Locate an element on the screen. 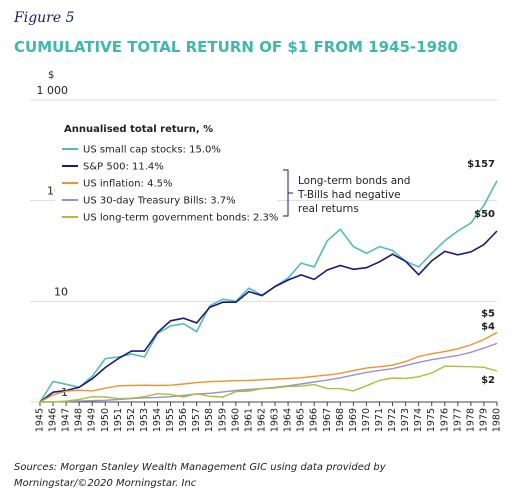 This screenshot has height=497, width=518. x-tick-label: 1979 is located at coordinates (483, 420).